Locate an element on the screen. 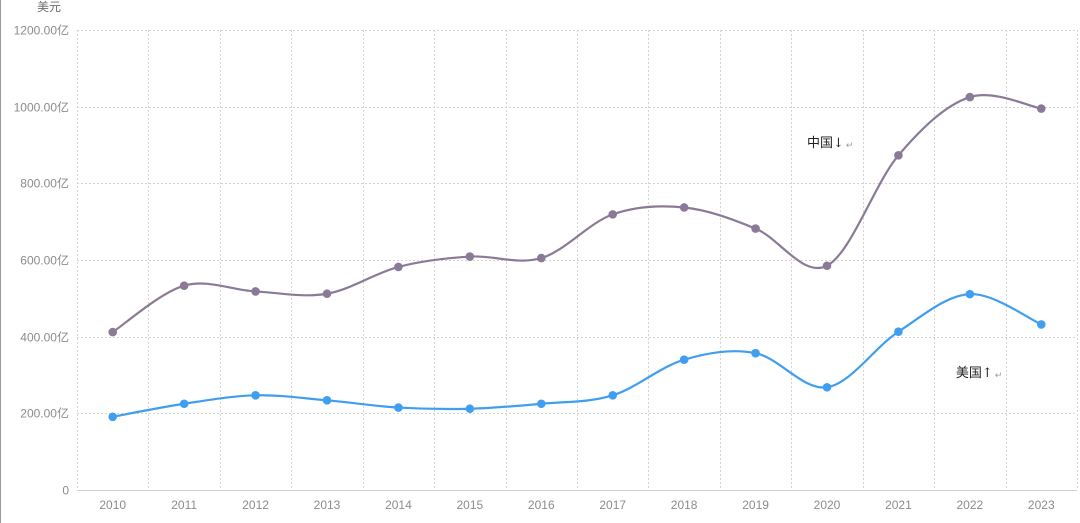  y-tick-label: 600.00亿 is located at coordinates (44, 260).